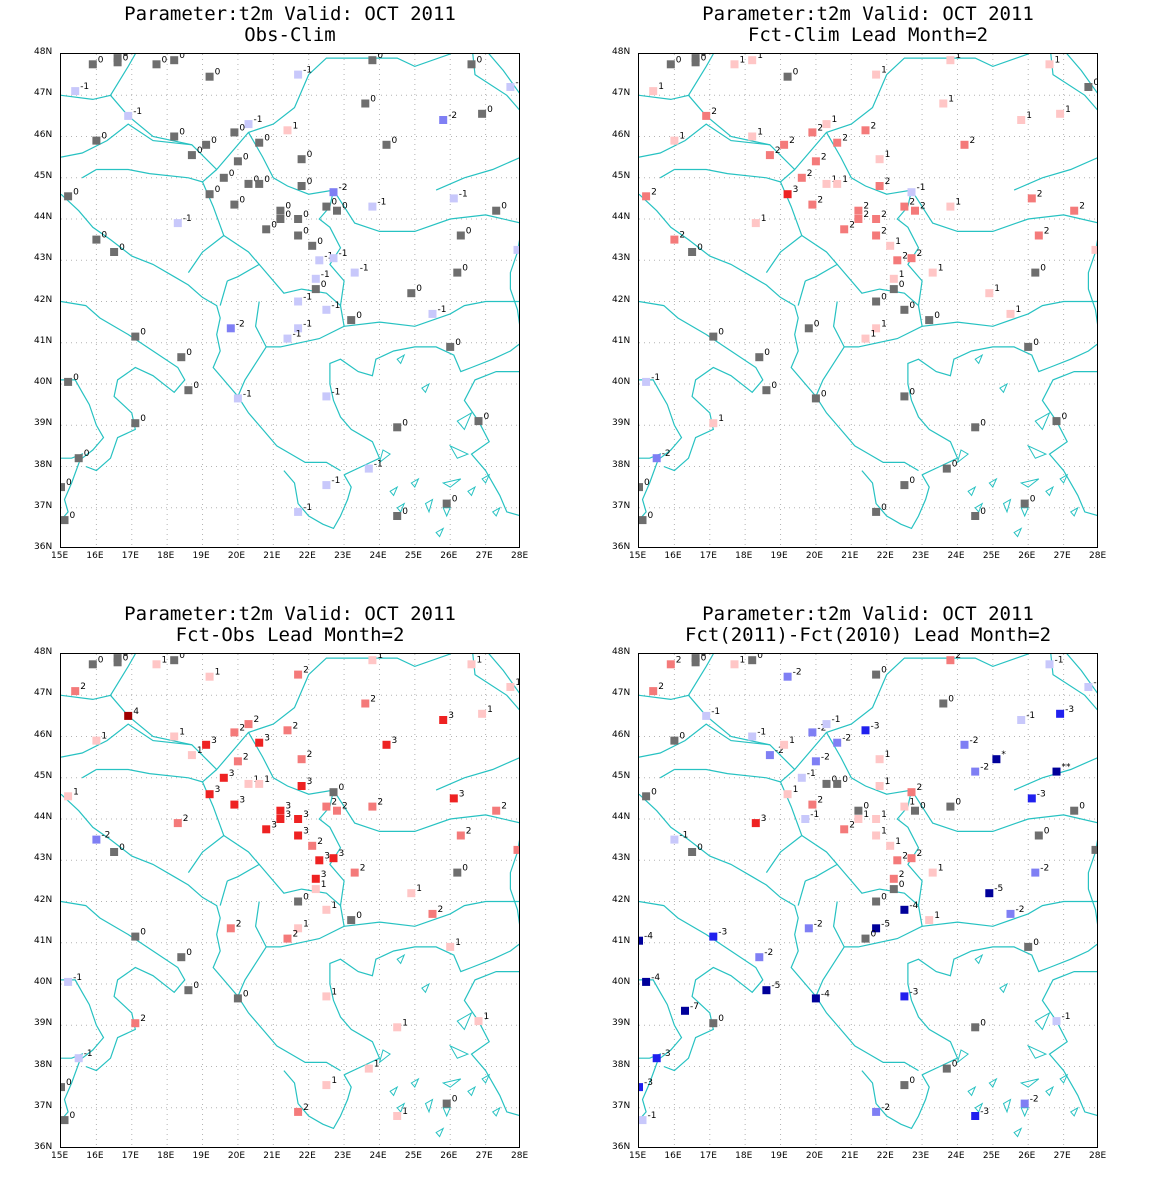 Image resolution: width=1160 pixels, height=1200 pixels. Describe the element at coordinates (621, 982) in the screenshot. I see `y-tick-label: 40N` at that location.